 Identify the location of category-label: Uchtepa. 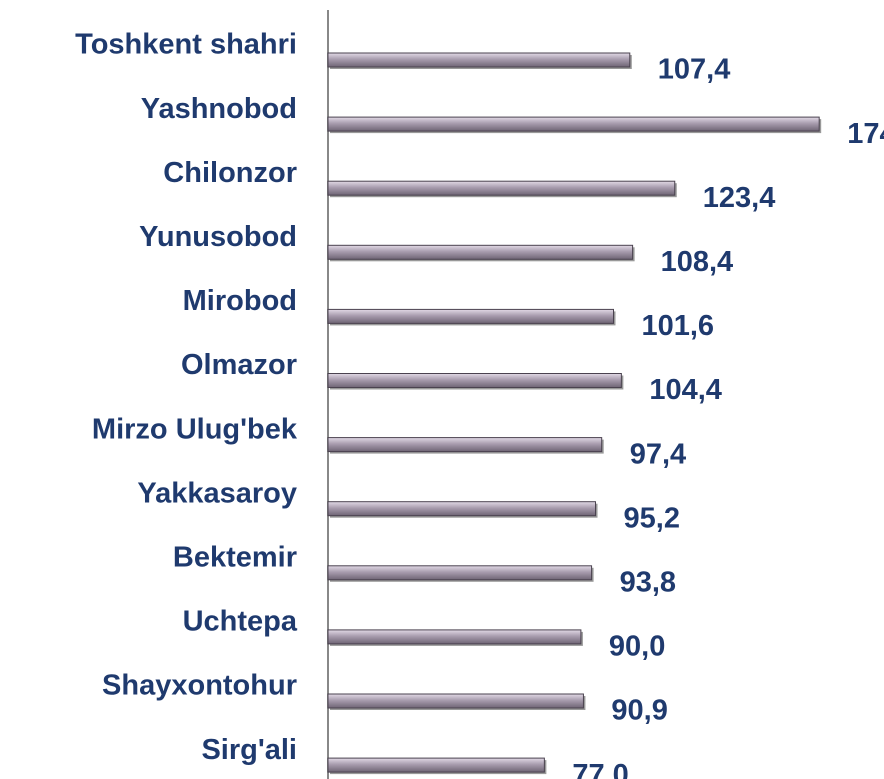
(240, 622).